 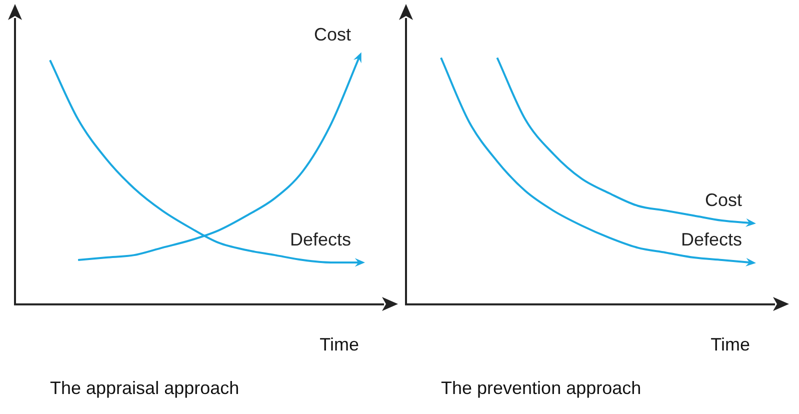 What do you see at coordinates (145, 388) in the screenshot?
I see `text: The appraisal approach` at bounding box center [145, 388].